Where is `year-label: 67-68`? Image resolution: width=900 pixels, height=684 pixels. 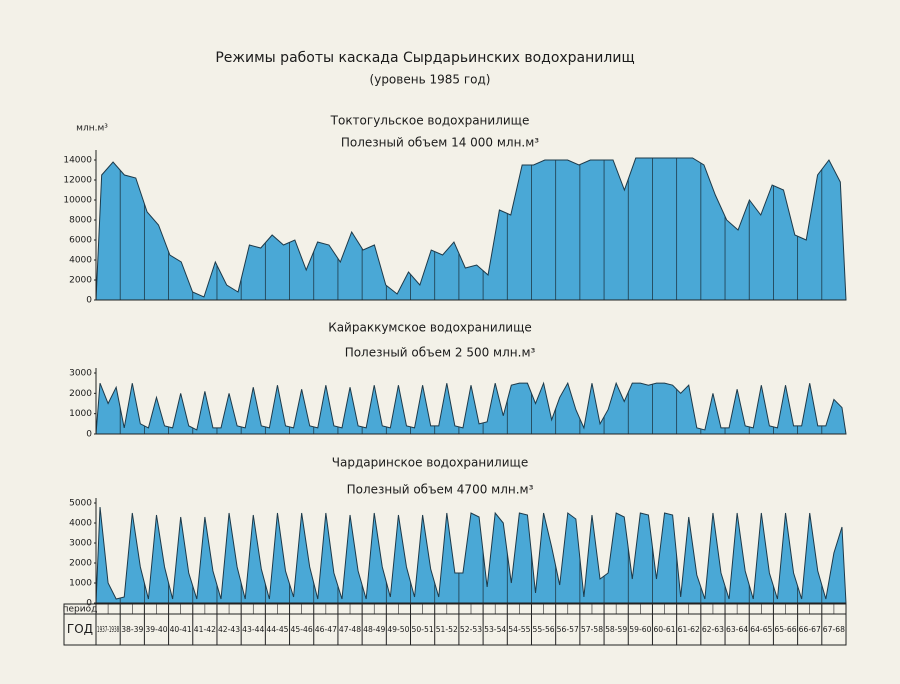 year-label: 67-68 is located at coordinates (834, 629).